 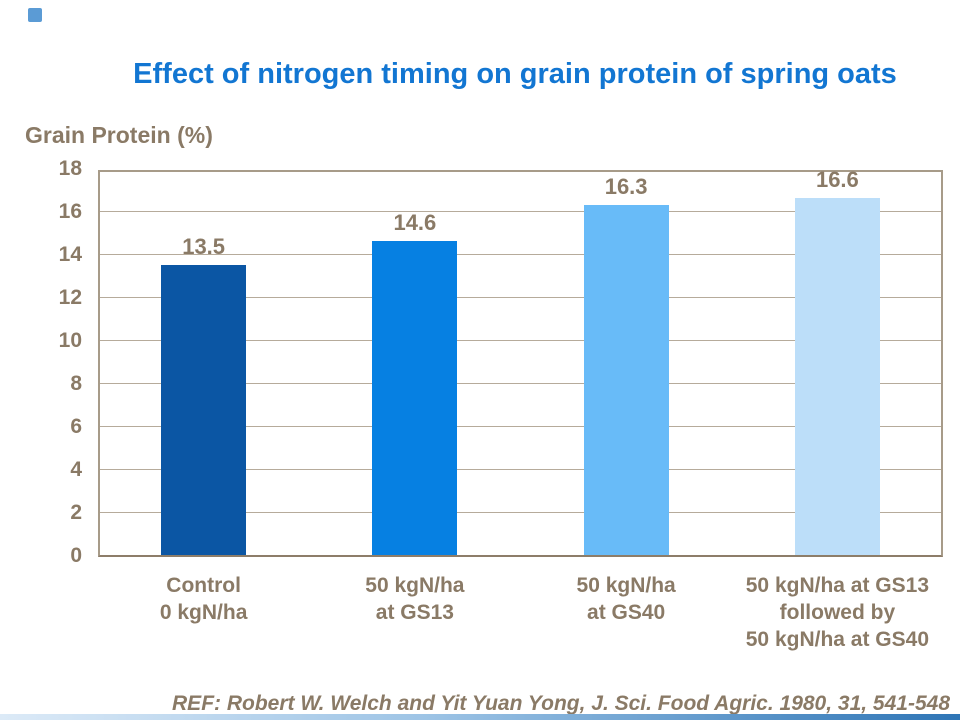 What do you see at coordinates (837, 585) in the screenshot?
I see `x-category-line: 50 kgN/ha at GS13` at bounding box center [837, 585].